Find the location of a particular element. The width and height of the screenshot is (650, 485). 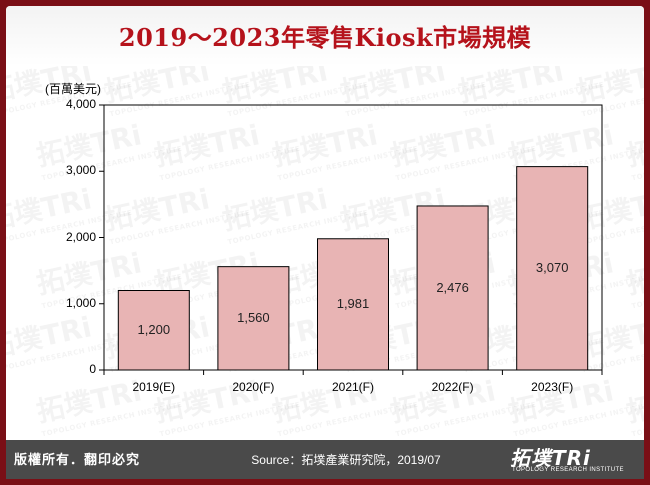

logo-text: 拓墣TRi is located at coordinates (550, 458).